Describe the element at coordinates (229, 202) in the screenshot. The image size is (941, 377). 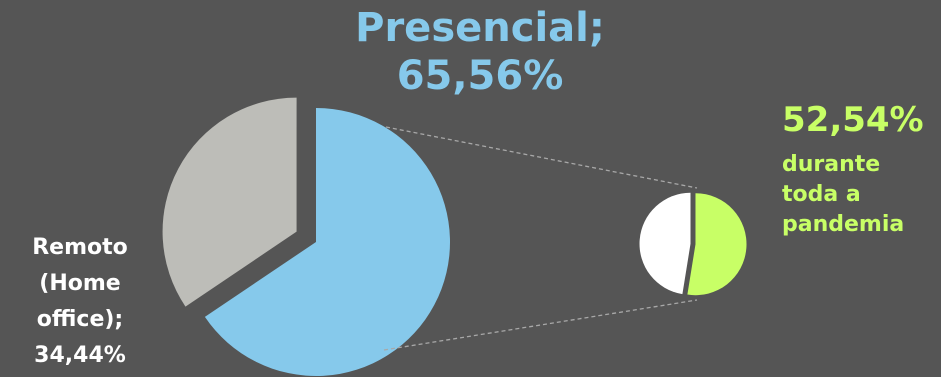
I see `main-pie-slice-remoto-home-office` at that location.